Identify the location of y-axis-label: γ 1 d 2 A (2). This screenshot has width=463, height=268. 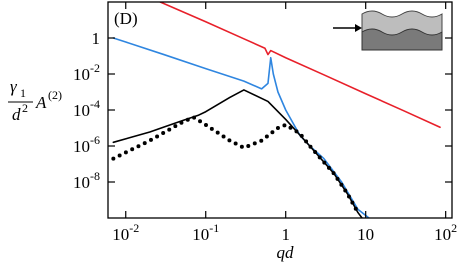
(35, 100).